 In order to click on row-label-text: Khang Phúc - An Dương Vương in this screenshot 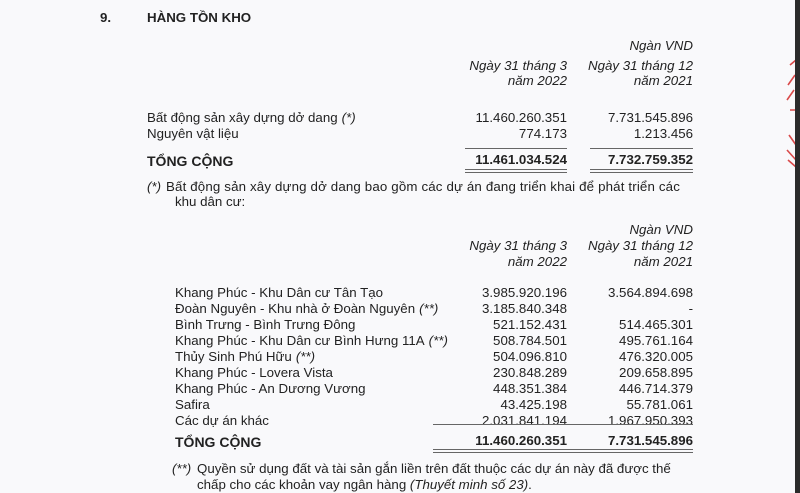, I will do `click(270, 388)`.